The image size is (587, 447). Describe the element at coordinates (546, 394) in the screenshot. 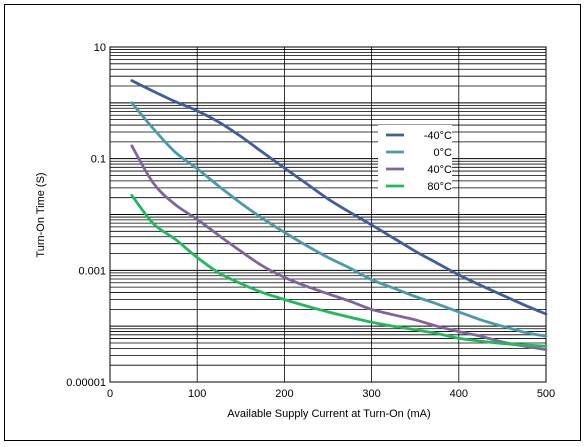

I see `x-tick-label: 500` at that location.